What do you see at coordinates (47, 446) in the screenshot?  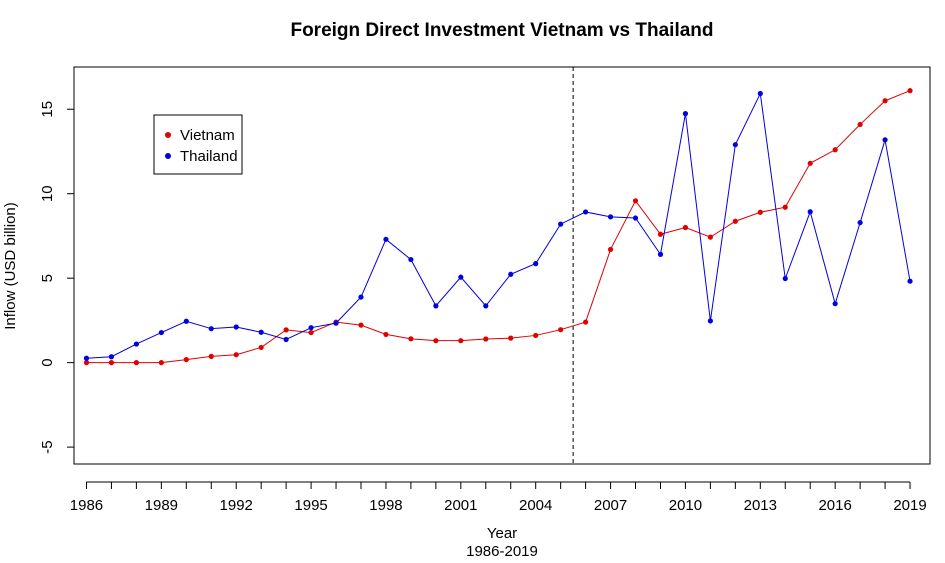 I see `y-tick-label: -5` at bounding box center [47, 446].